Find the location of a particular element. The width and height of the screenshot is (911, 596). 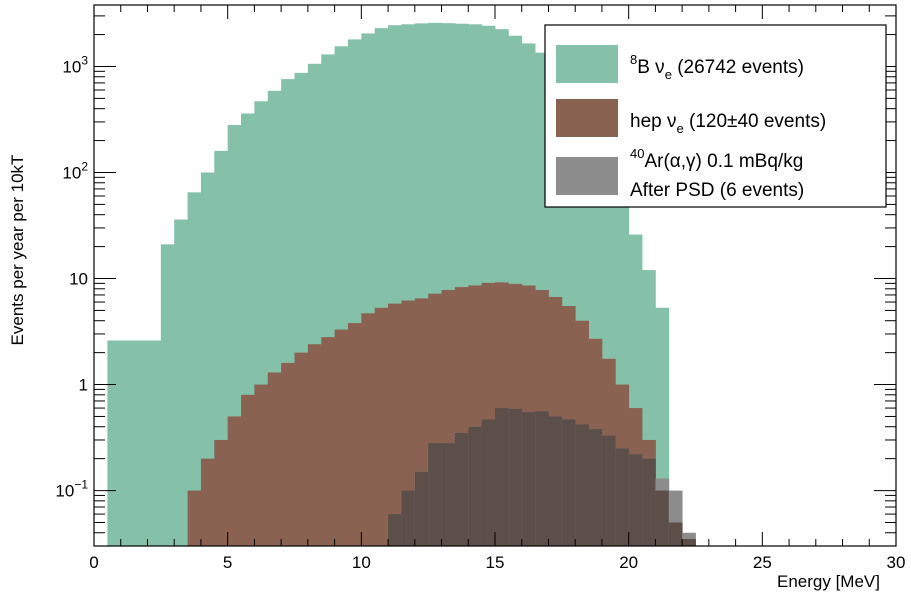

legend-8b-main: B ν is located at coordinates (650, 67).